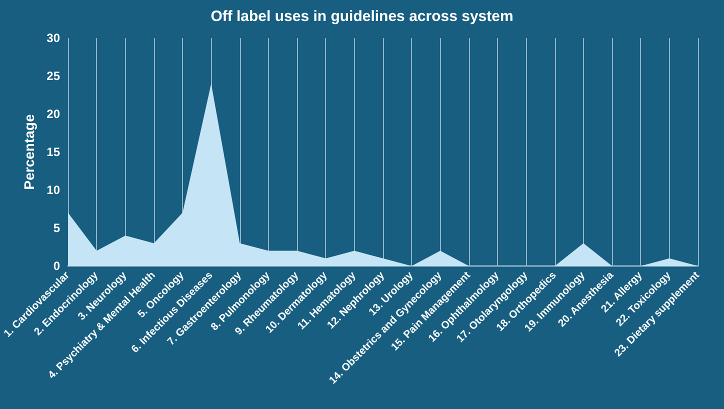  Describe the element at coordinates (53, 152) in the screenshot. I see `y-tick-label: 15` at that location.